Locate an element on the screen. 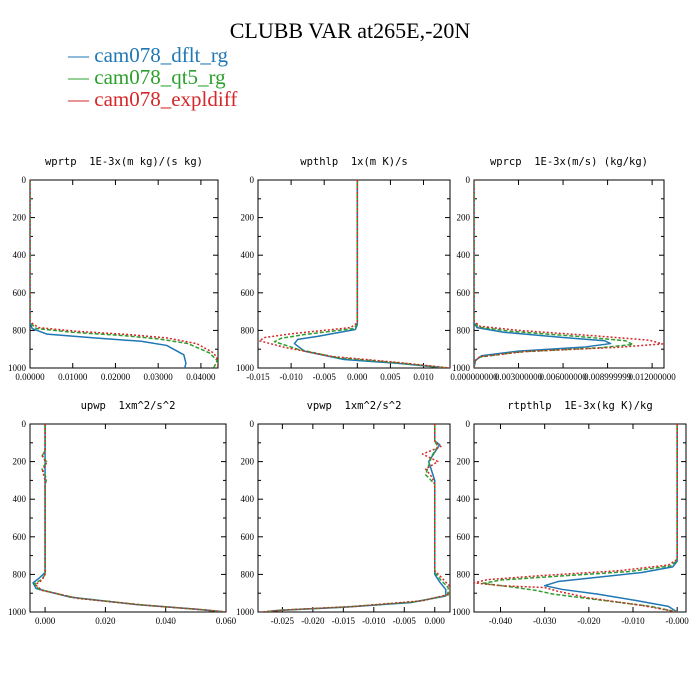  panel-title-wprtp: wprtp 1E-3x(m kg)/(s kg) is located at coordinates (124, 162).